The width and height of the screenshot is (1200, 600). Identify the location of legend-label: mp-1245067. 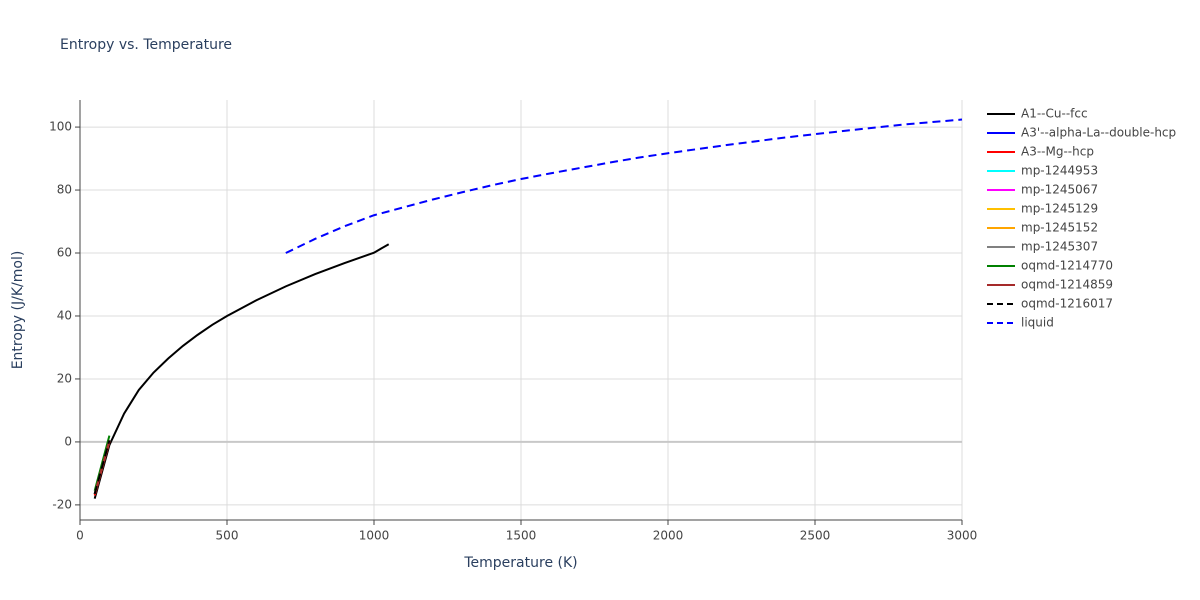
(1059, 190).